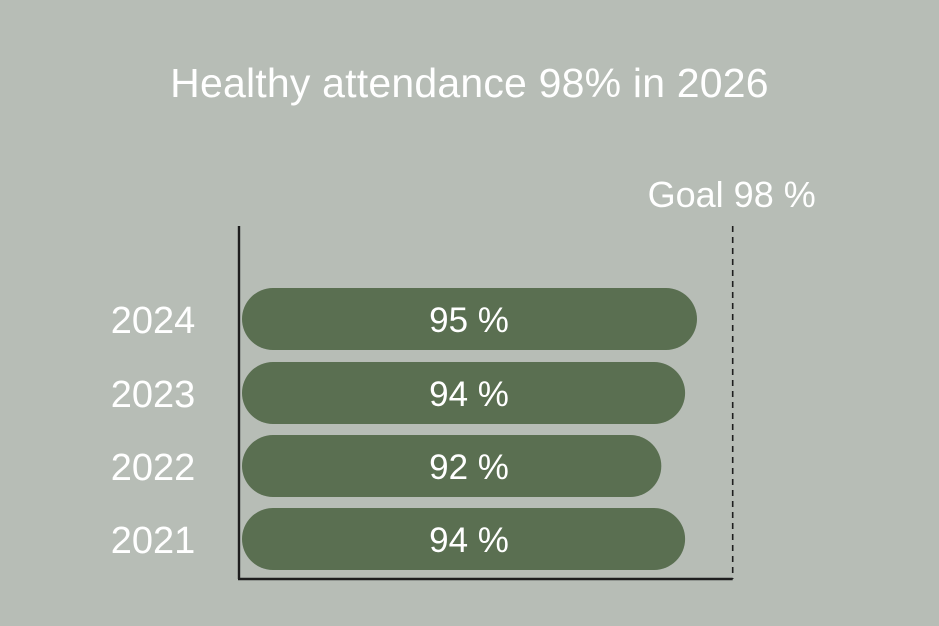 Image resolution: width=939 pixels, height=626 pixels. Describe the element at coordinates (469, 83) in the screenshot. I see `chart-title: Healthy attendance 98% in 2026` at that location.